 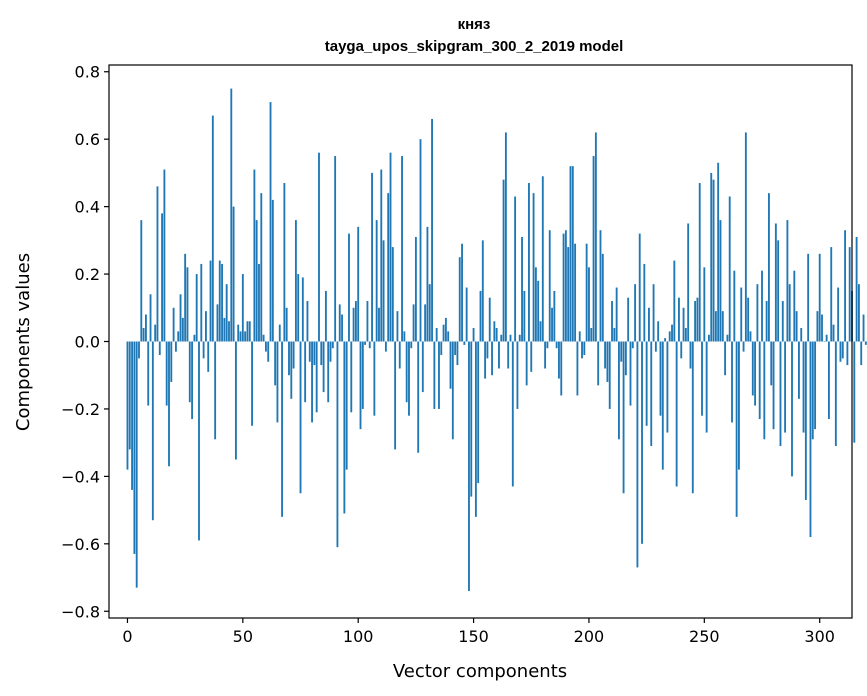 I want to click on y-tick-label: 0.6, so click(x=87, y=139).